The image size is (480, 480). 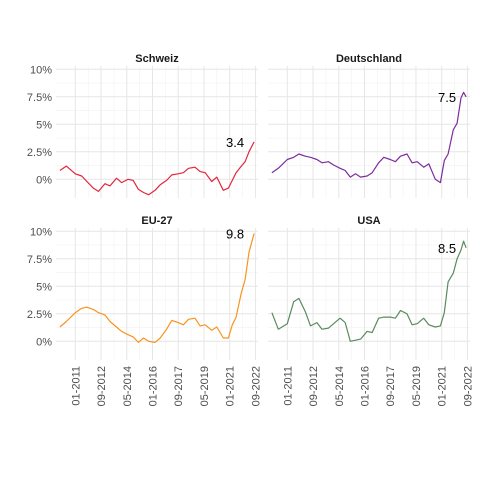 I want to click on panel-1: Deutschland 7.5, so click(x=369, y=125).